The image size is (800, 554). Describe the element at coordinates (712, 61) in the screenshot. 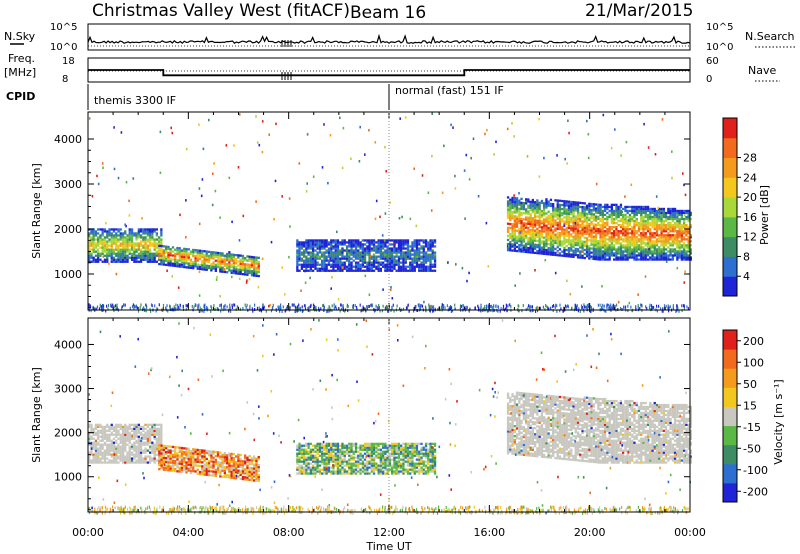

I see `nave-tick-top: 60` at that location.